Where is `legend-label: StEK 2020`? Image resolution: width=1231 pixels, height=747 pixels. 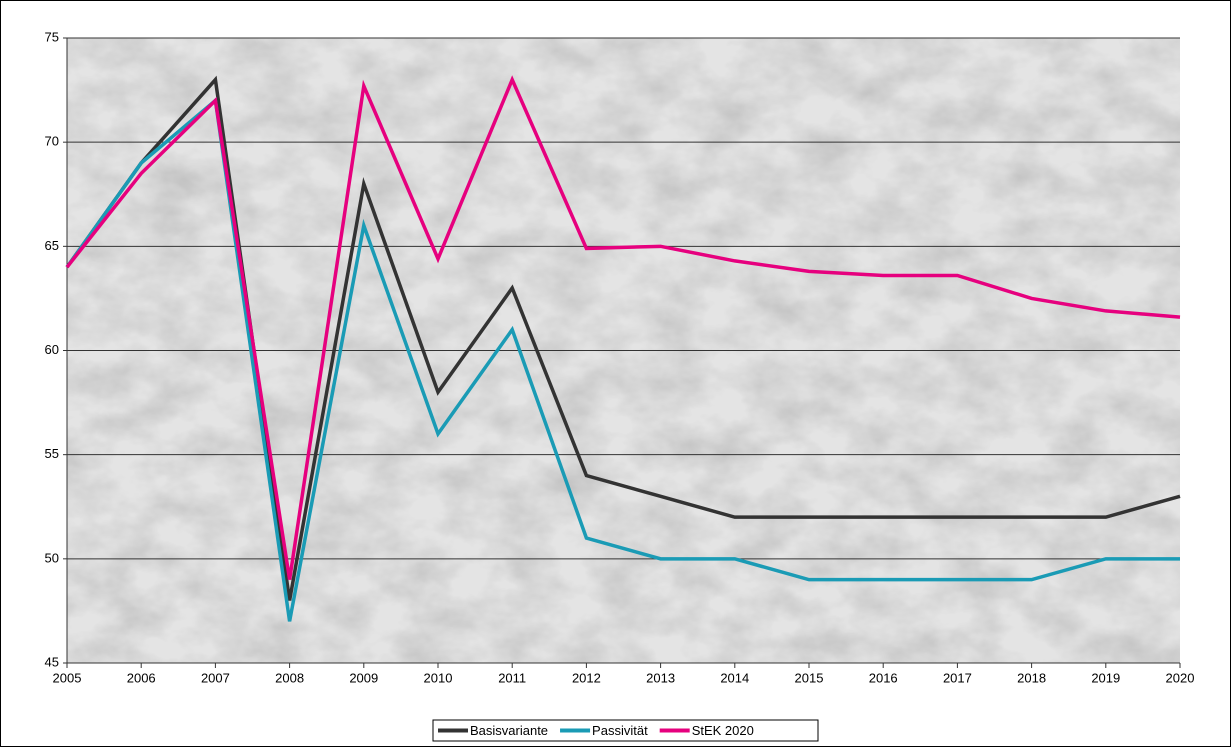
legend-label: StEK 2020 is located at coordinates (723, 730).